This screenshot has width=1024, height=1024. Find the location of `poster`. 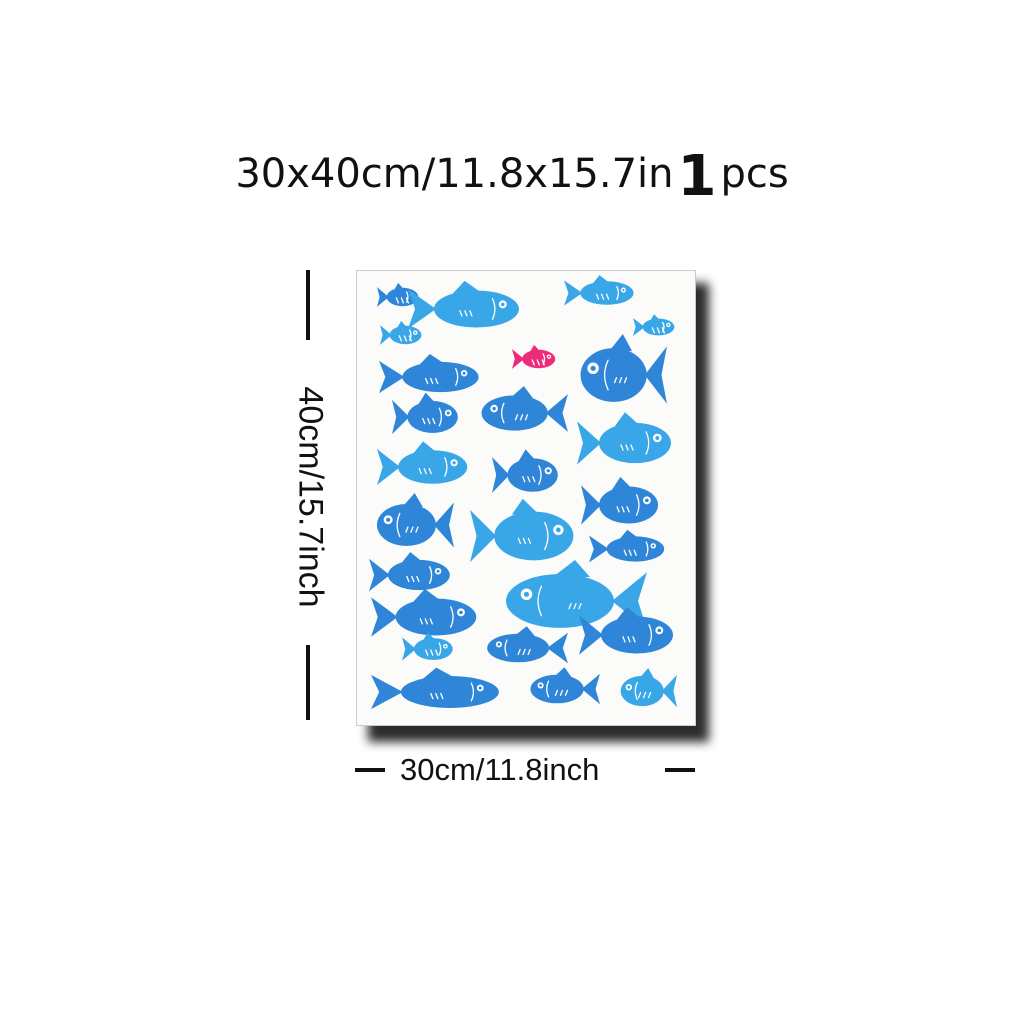

poster is located at coordinates (526, 498).